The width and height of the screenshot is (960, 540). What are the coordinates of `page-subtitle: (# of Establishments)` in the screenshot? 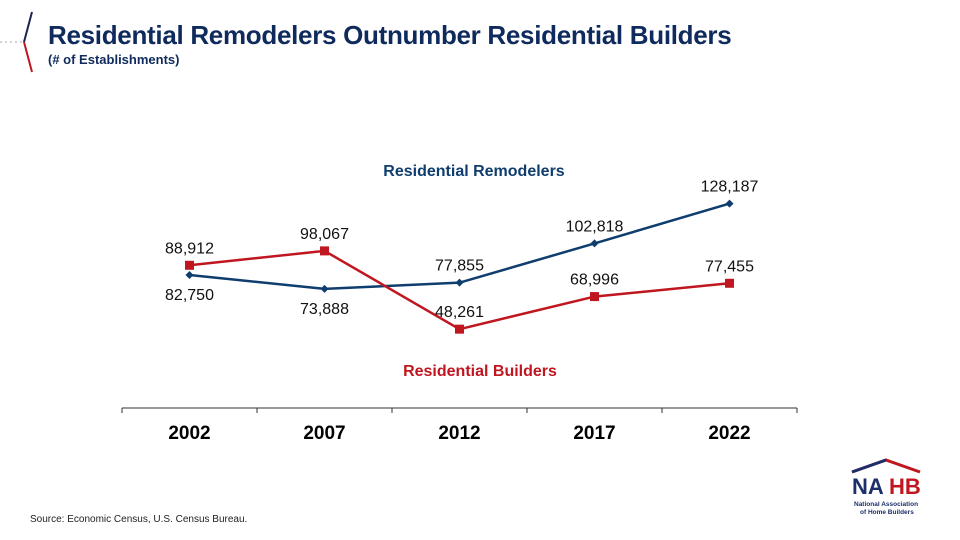 It's located at (114, 59).